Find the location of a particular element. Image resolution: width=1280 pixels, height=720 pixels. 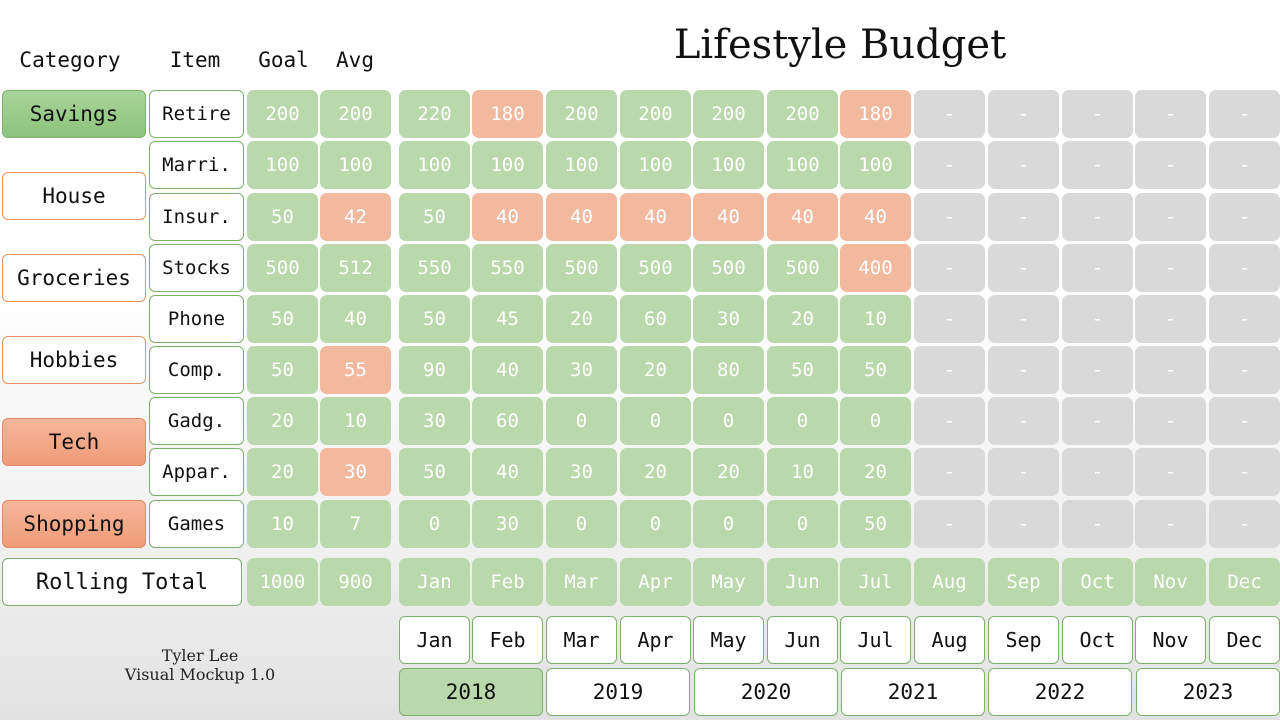

category-tech: Tech is located at coordinates (74, 442).